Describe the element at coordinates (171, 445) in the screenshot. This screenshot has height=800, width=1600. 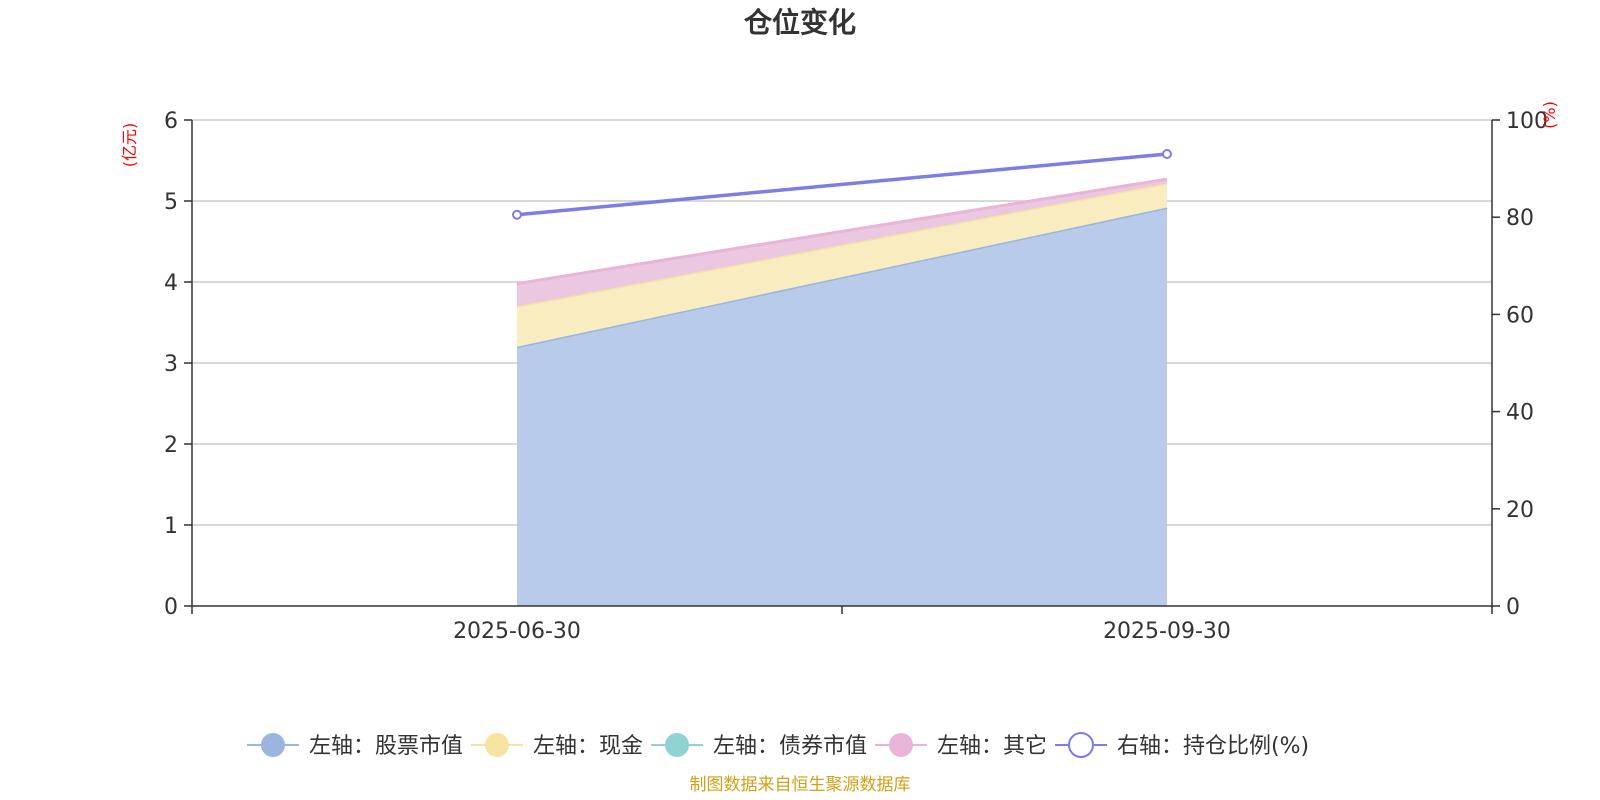
I see `left-axis-tick-label: 2` at that location.